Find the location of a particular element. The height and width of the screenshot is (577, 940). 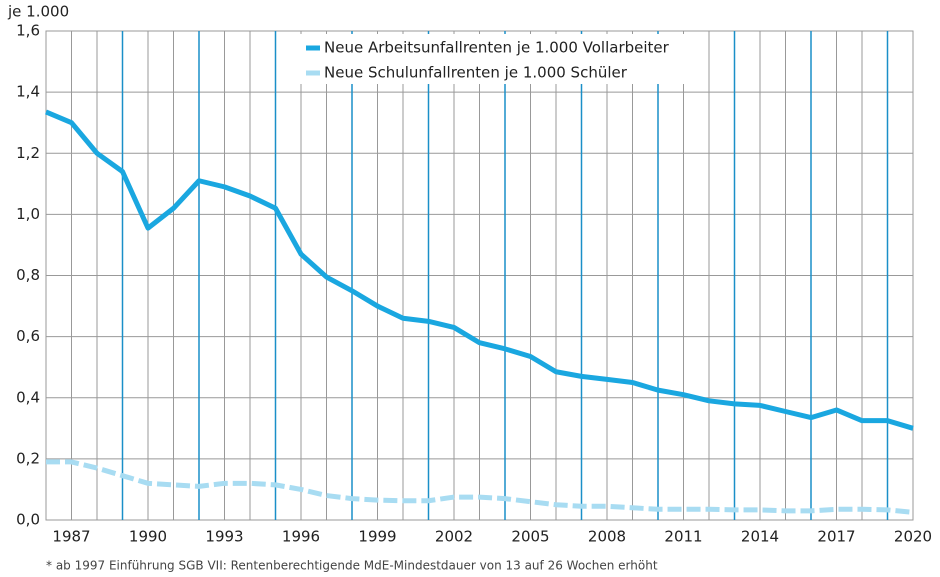

legend-label: Neue Schulunfallrenten je 1.000 Schüler is located at coordinates (476, 73).